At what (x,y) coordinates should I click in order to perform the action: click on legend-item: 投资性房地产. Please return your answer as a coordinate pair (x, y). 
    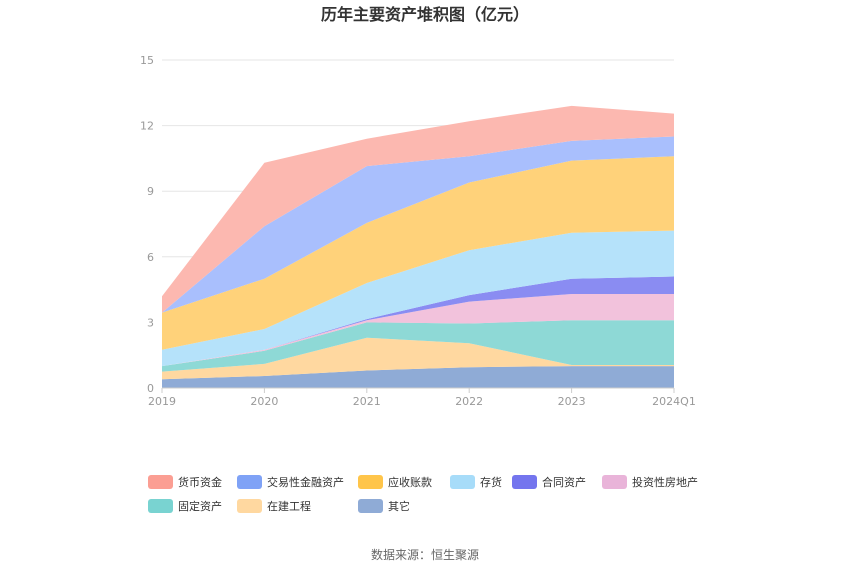
    Looking at the image, I should click on (650, 482).